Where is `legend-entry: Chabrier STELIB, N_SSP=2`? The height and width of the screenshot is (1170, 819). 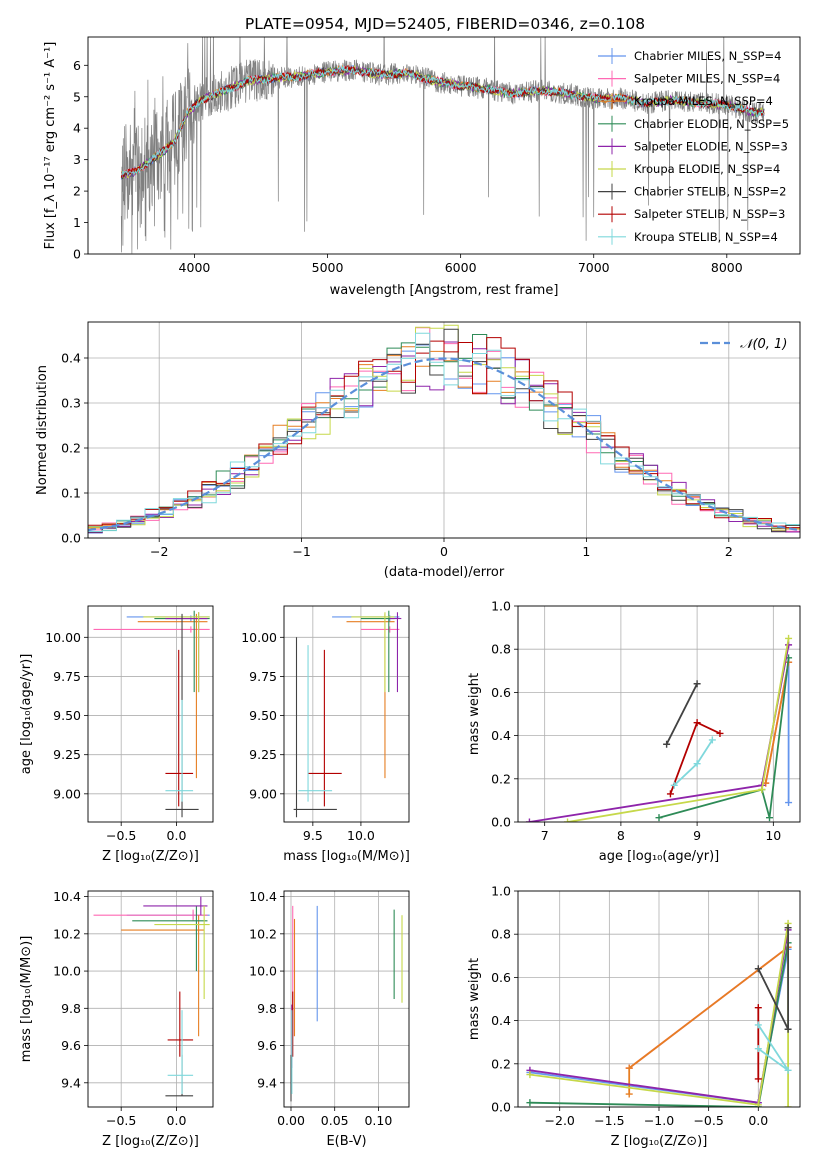
legend-entry: Chabrier STELIB, N_SSP=2 is located at coordinates (710, 192).